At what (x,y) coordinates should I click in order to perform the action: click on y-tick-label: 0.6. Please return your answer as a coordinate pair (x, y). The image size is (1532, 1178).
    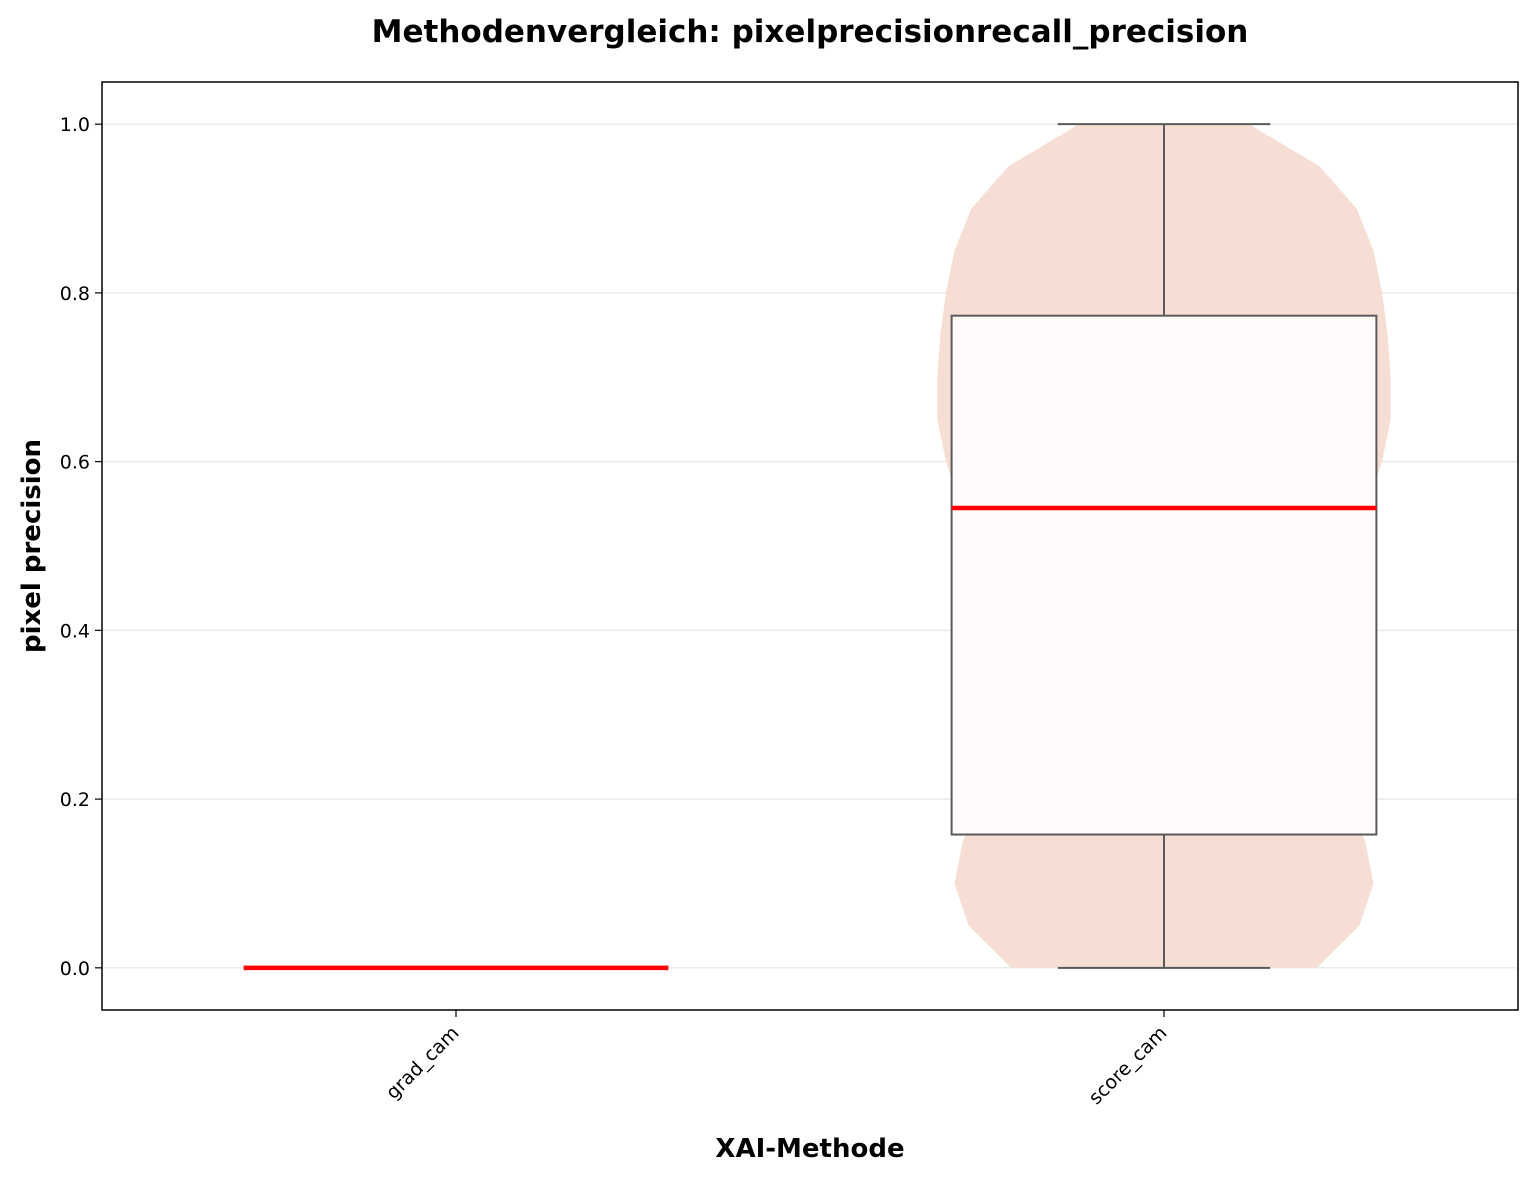
    Looking at the image, I should click on (75, 463).